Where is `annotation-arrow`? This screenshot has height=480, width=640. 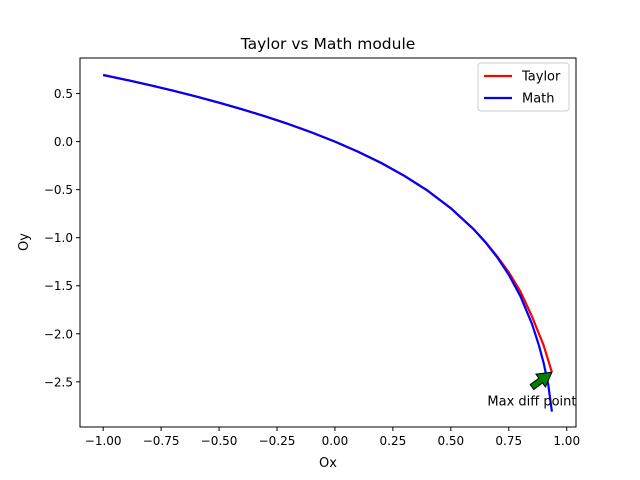
annotation-arrow is located at coordinates (541, 381).